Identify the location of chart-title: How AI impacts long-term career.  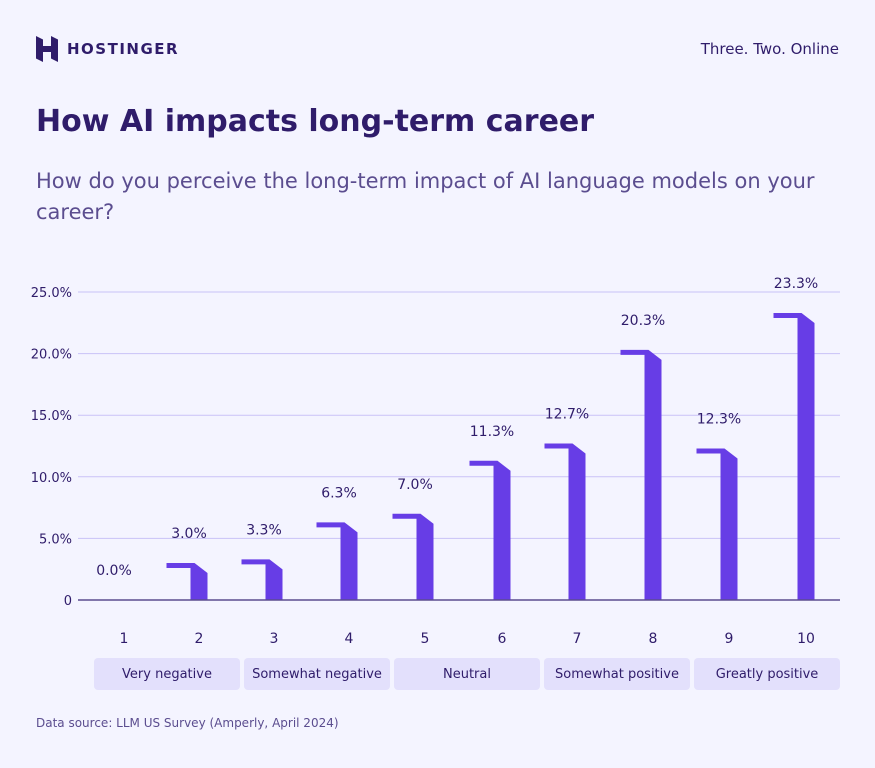
(315, 121).